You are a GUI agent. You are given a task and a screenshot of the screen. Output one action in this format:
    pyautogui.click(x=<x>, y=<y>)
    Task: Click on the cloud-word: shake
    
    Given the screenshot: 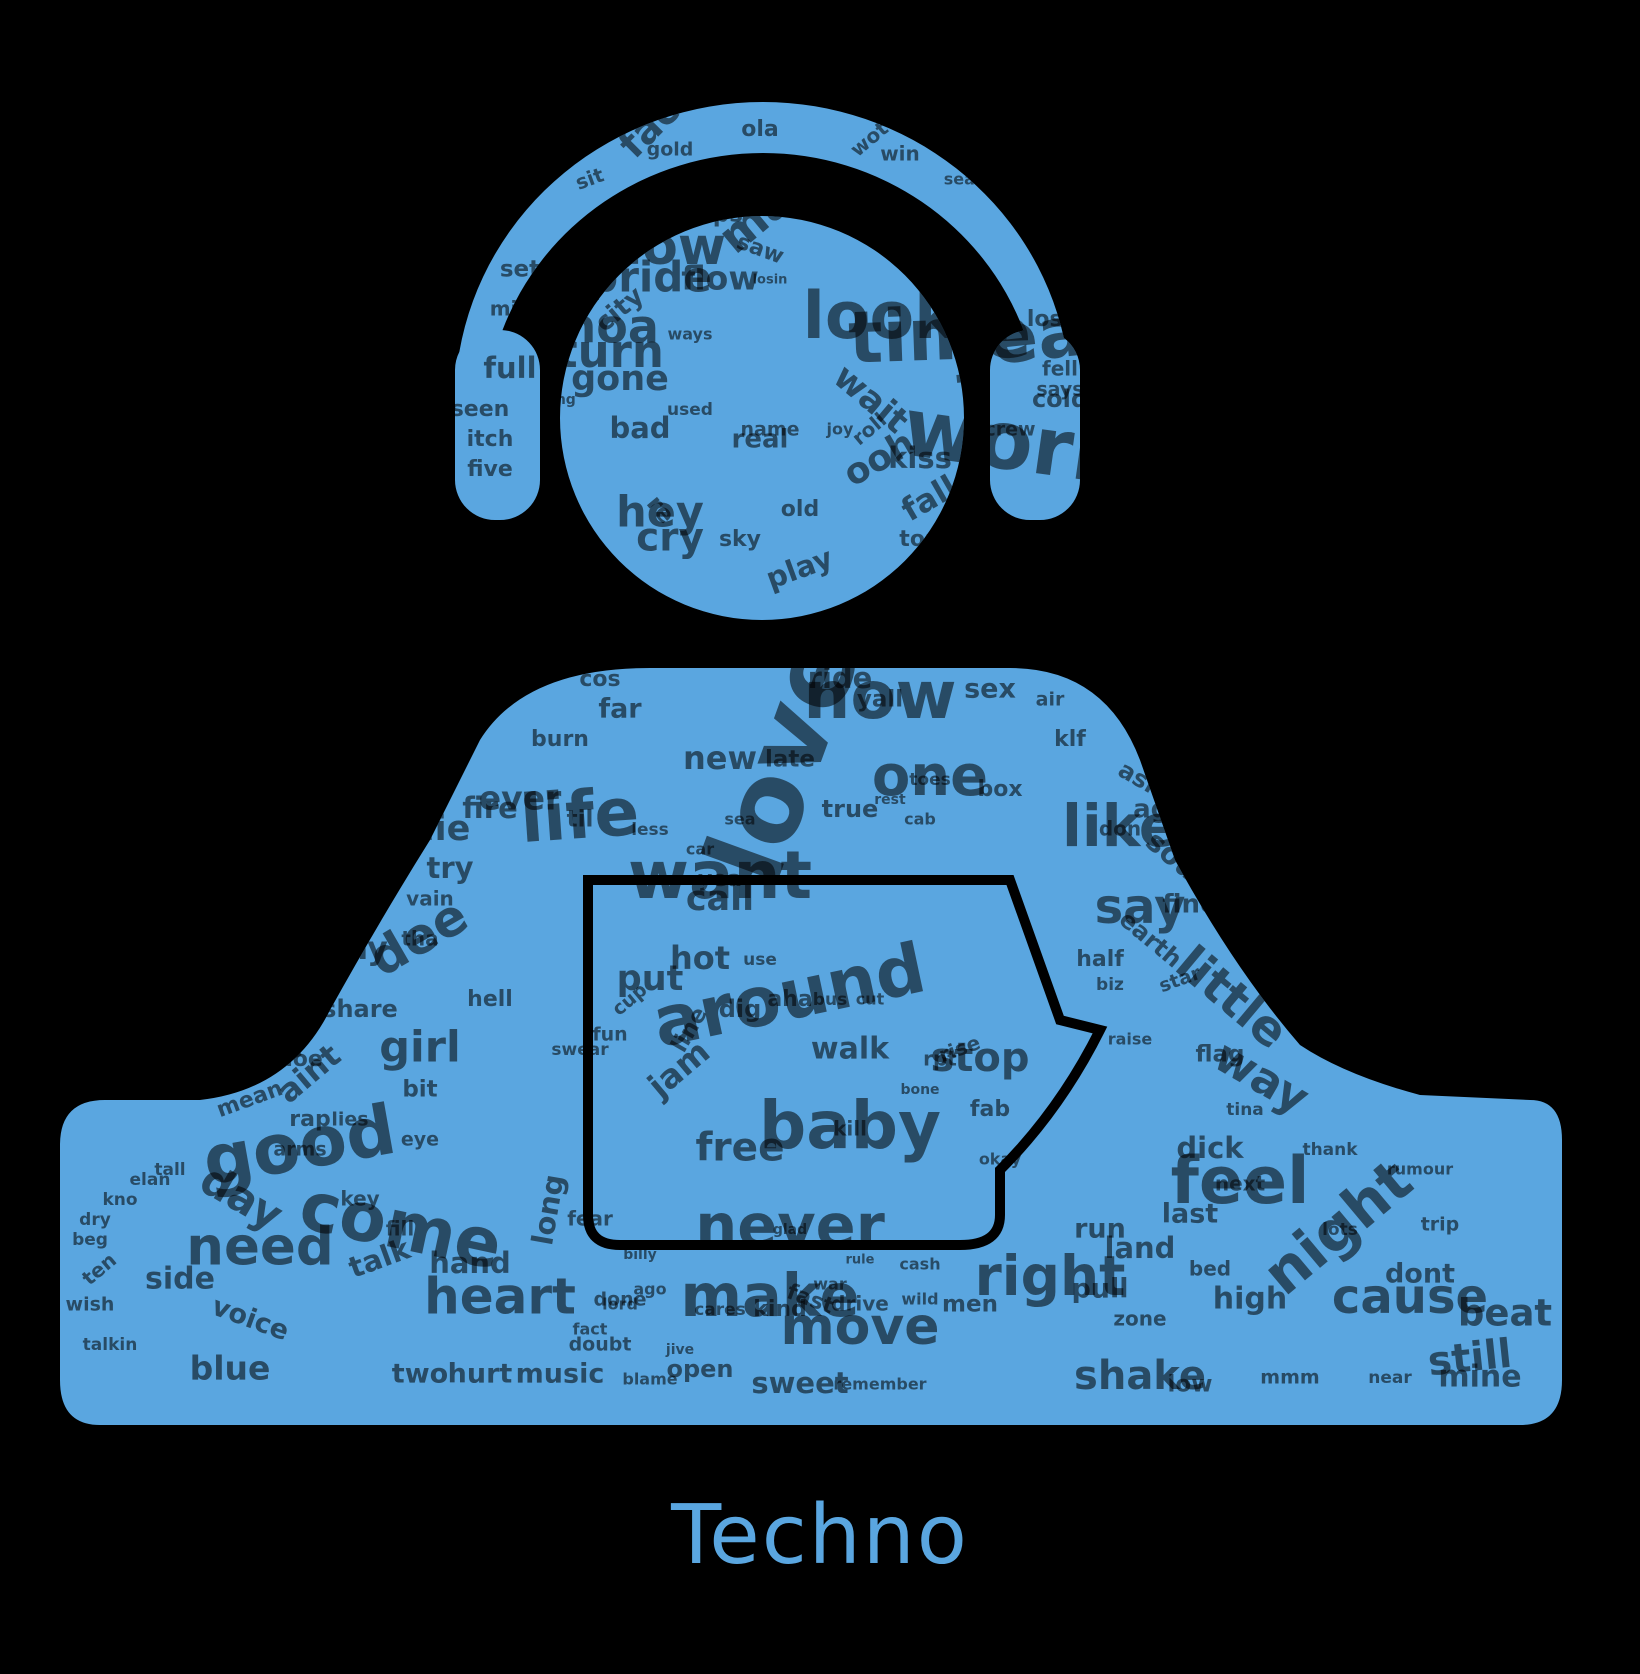 What is the action you would take?
    pyautogui.click(x=1140, y=1376)
    